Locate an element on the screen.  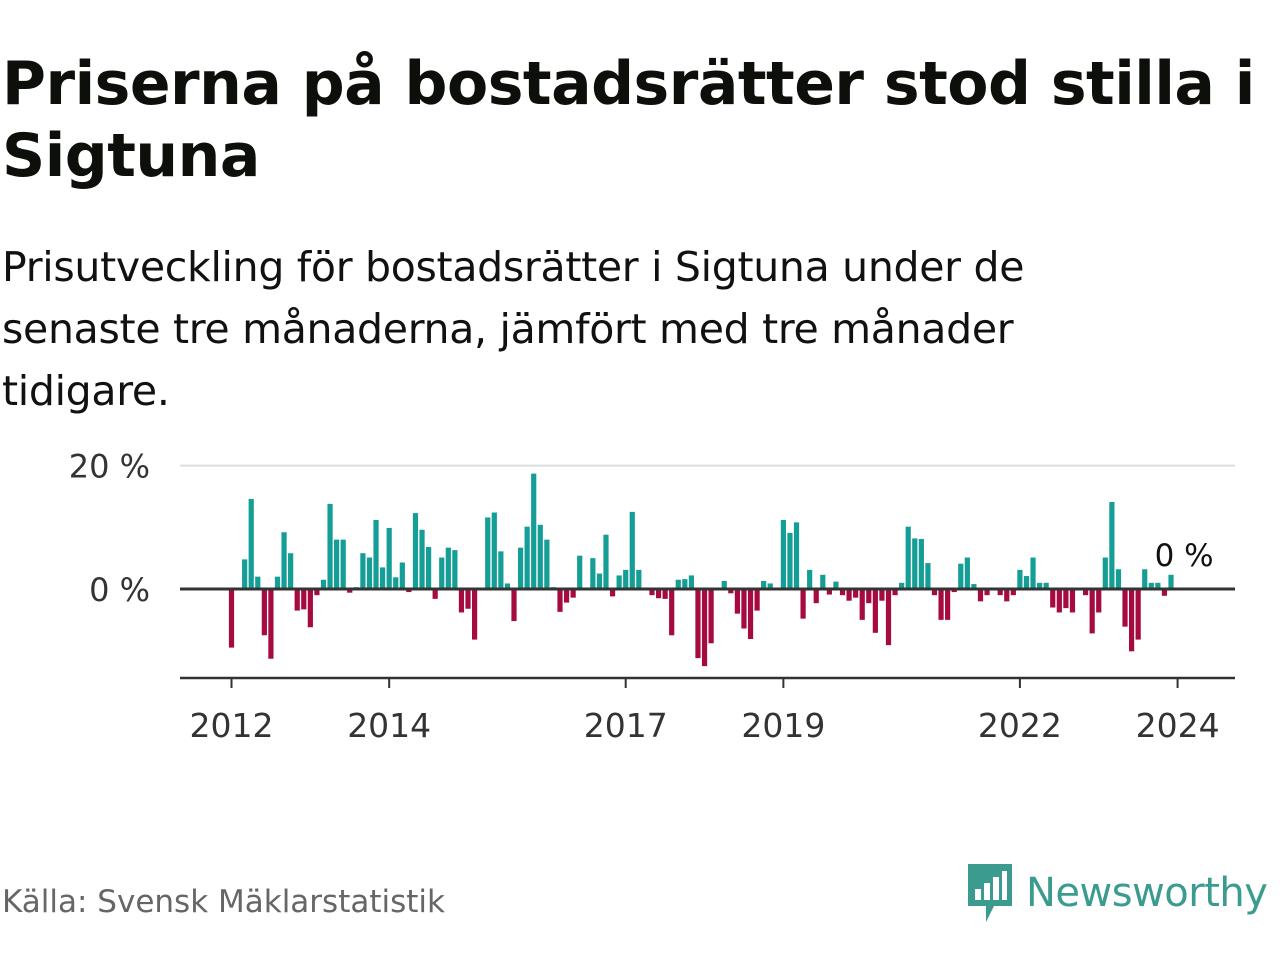
x-tick-label: 2012 is located at coordinates (232, 725).